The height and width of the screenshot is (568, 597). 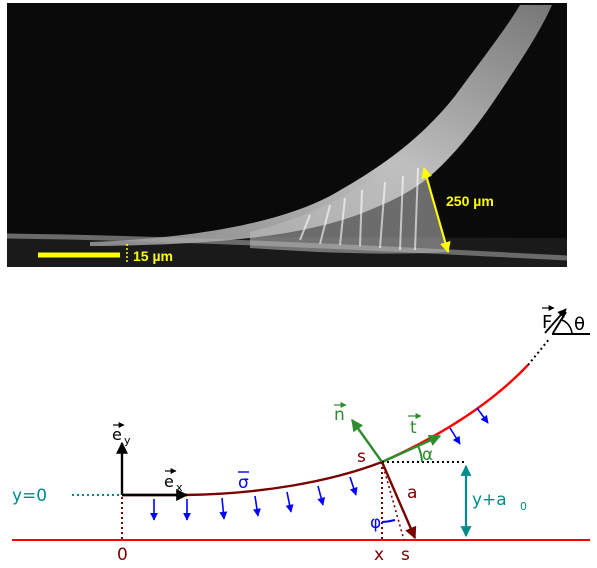 What do you see at coordinates (427, 455) in the screenshot?
I see `alpha-label: α` at bounding box center [427, 455].